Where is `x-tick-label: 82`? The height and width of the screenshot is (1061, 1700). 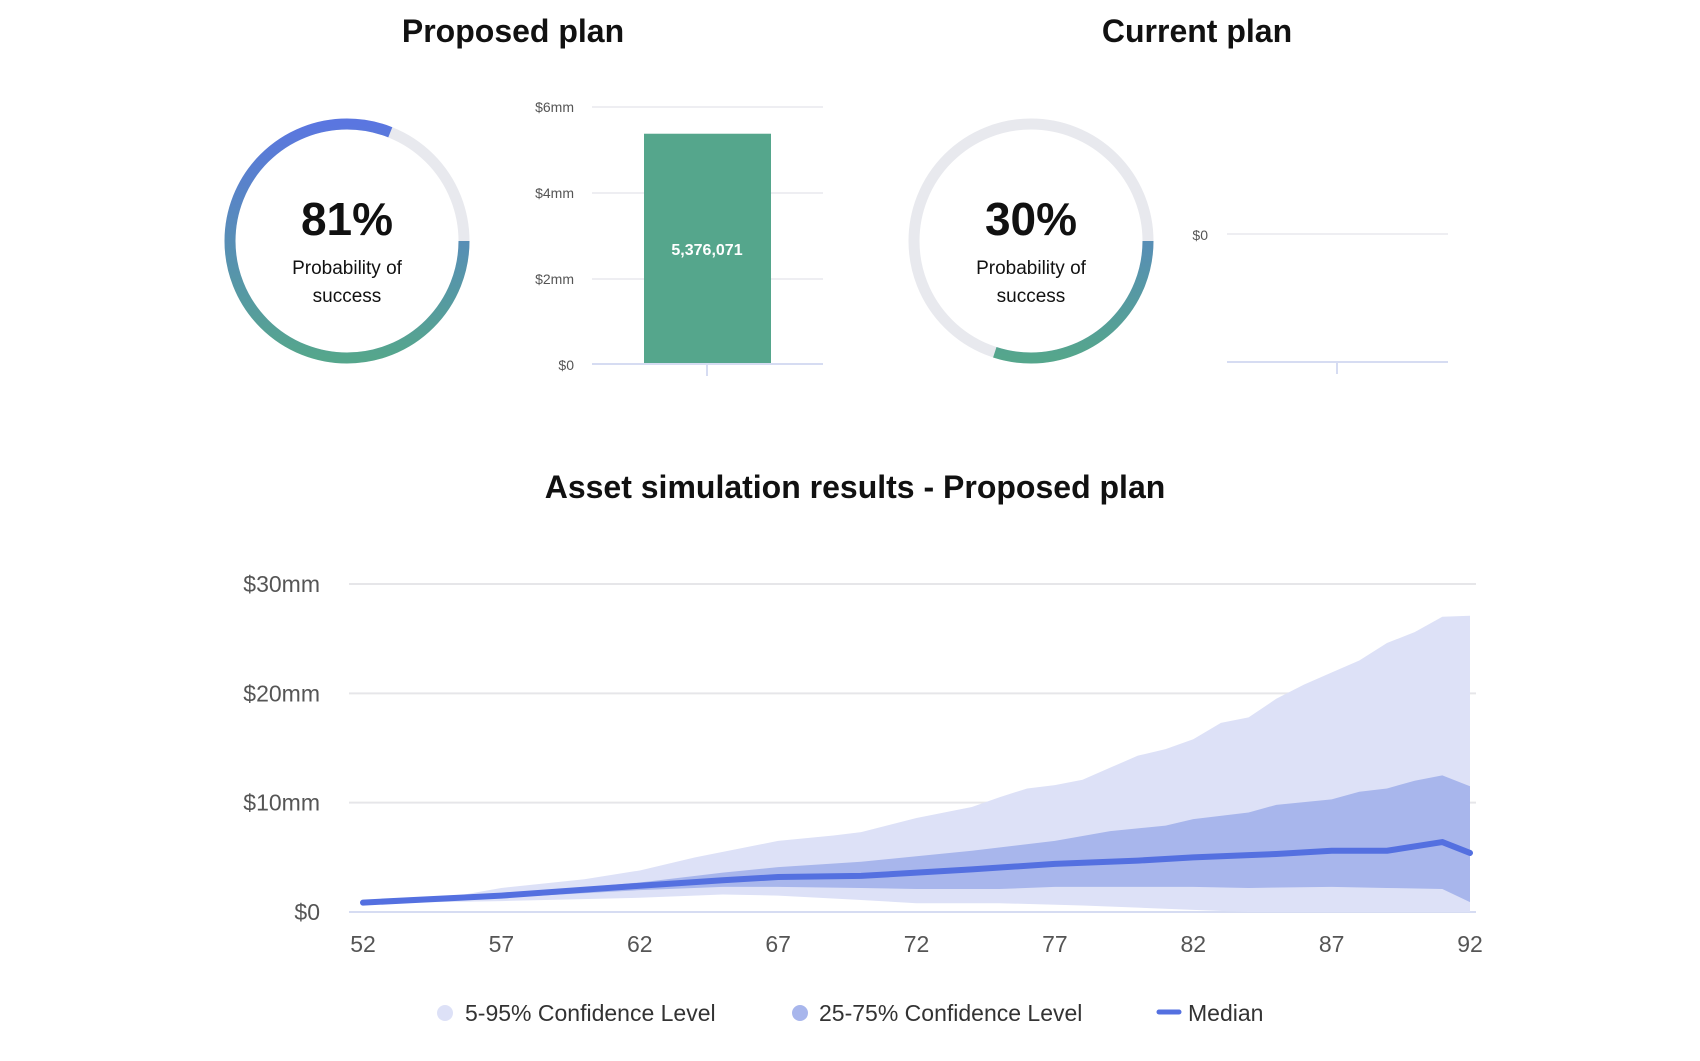
x-tick-label: 82 is located at coordinates (1193, 944).